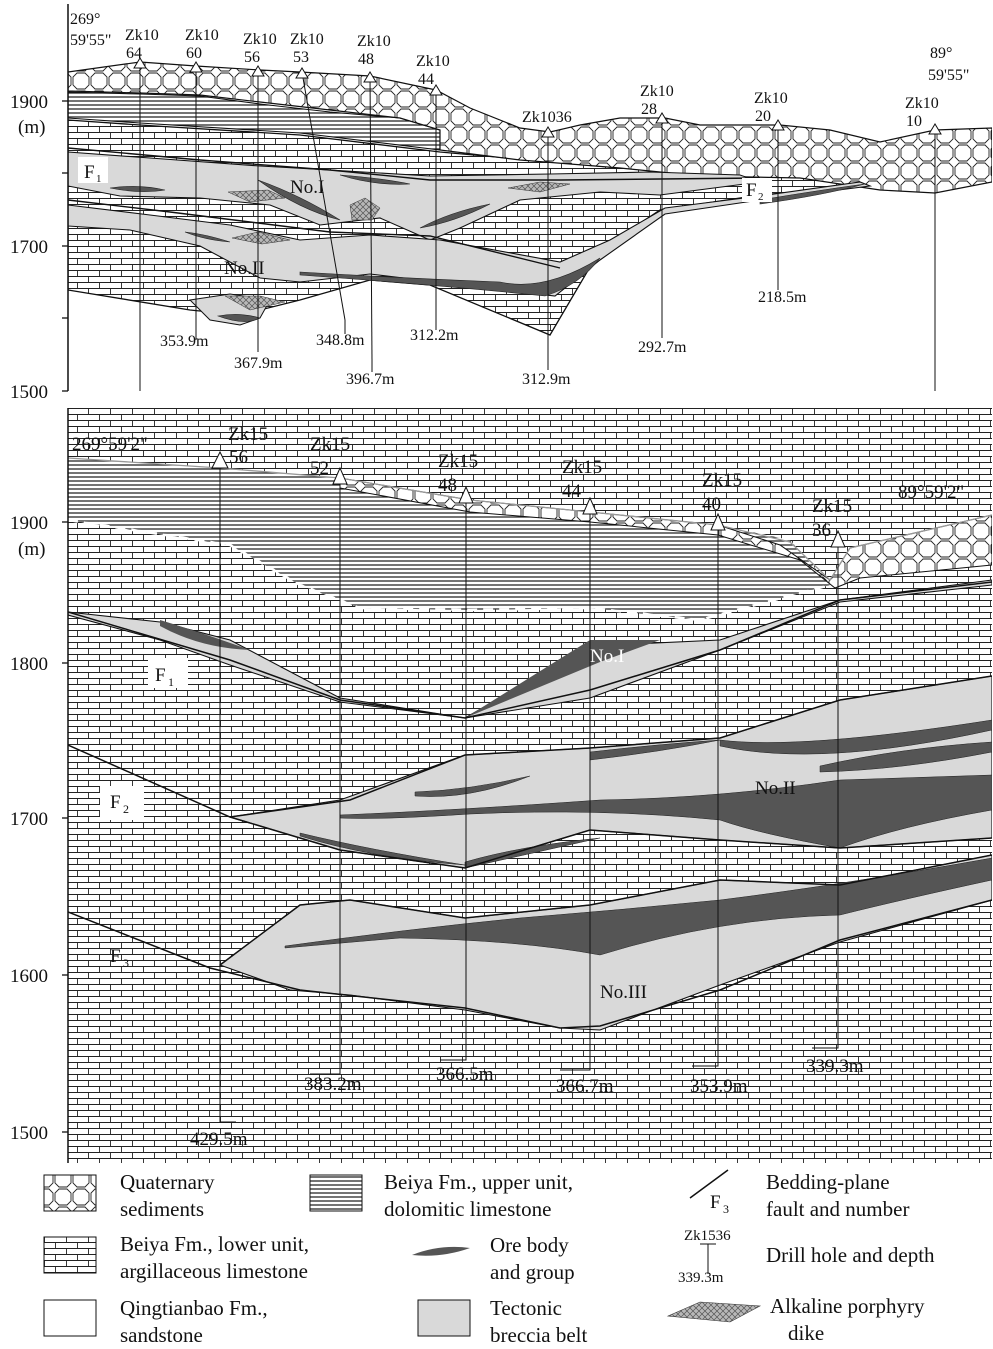  I want to click on bottom-depth-4: 366.7m, so click(585, 1086).